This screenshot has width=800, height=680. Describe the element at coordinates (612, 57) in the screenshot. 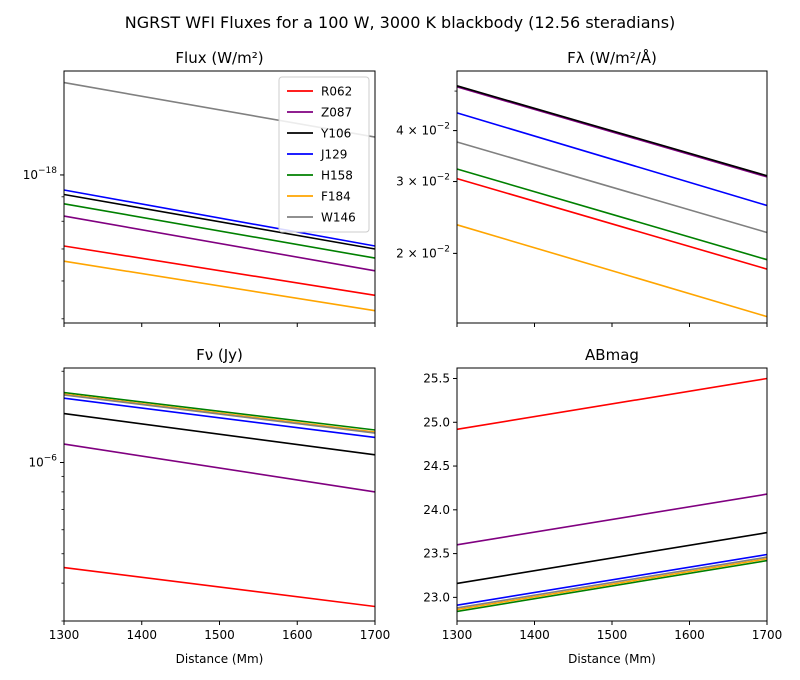

I see `panel-title: Fλ (W/m²/Å)` at that location.